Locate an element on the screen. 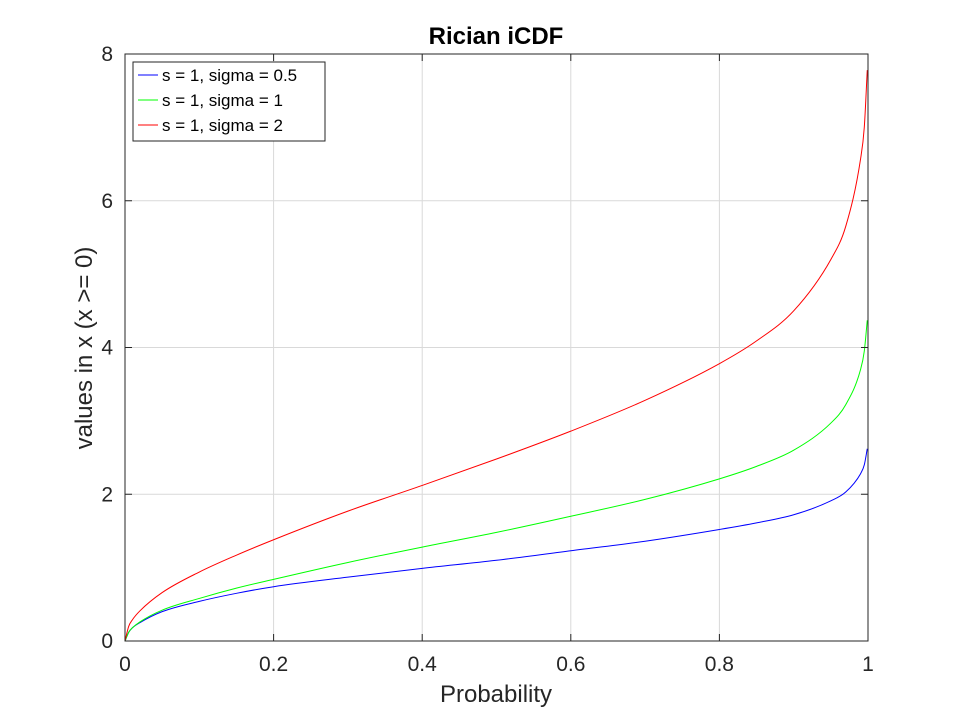 Image resolution: width=960 pixels, height=720 pixels. x-tick-label: 1 is located at coordinates (868, 664).